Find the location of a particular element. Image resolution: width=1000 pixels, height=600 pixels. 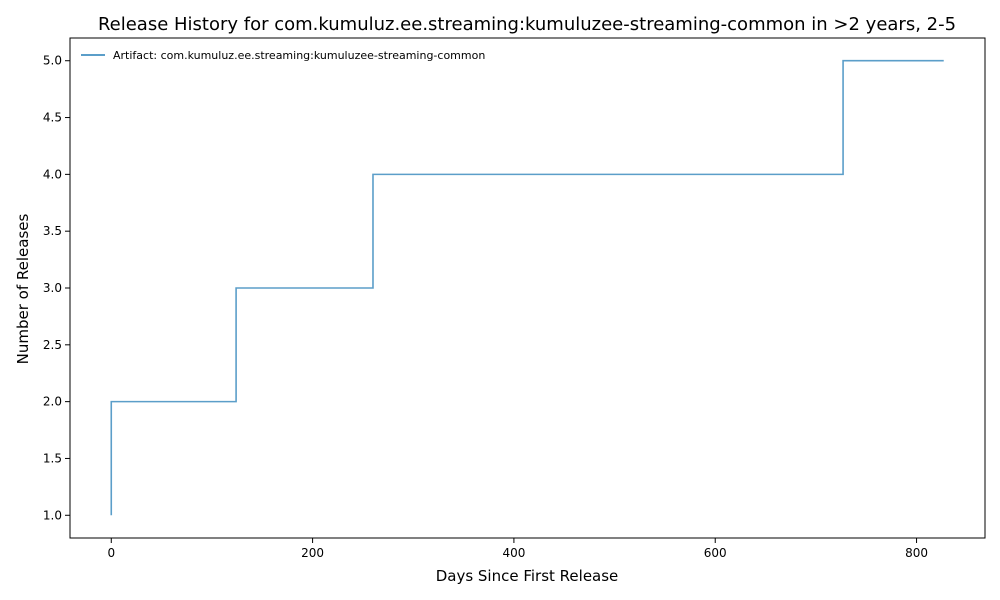

y-tick-label: 4.5 is located at coordinates (52, 118).